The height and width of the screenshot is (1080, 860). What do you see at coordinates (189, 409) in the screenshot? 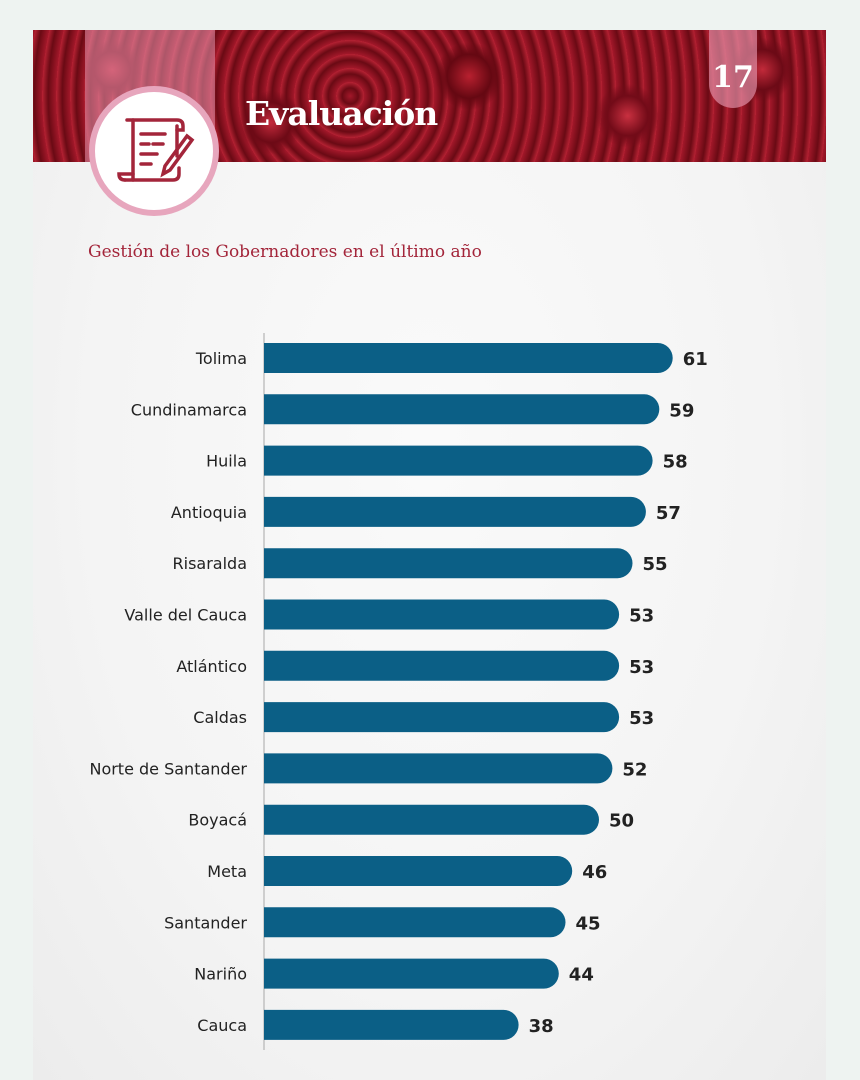
I see `category-label: Cundinamarca` at bounding box center [189, 409].